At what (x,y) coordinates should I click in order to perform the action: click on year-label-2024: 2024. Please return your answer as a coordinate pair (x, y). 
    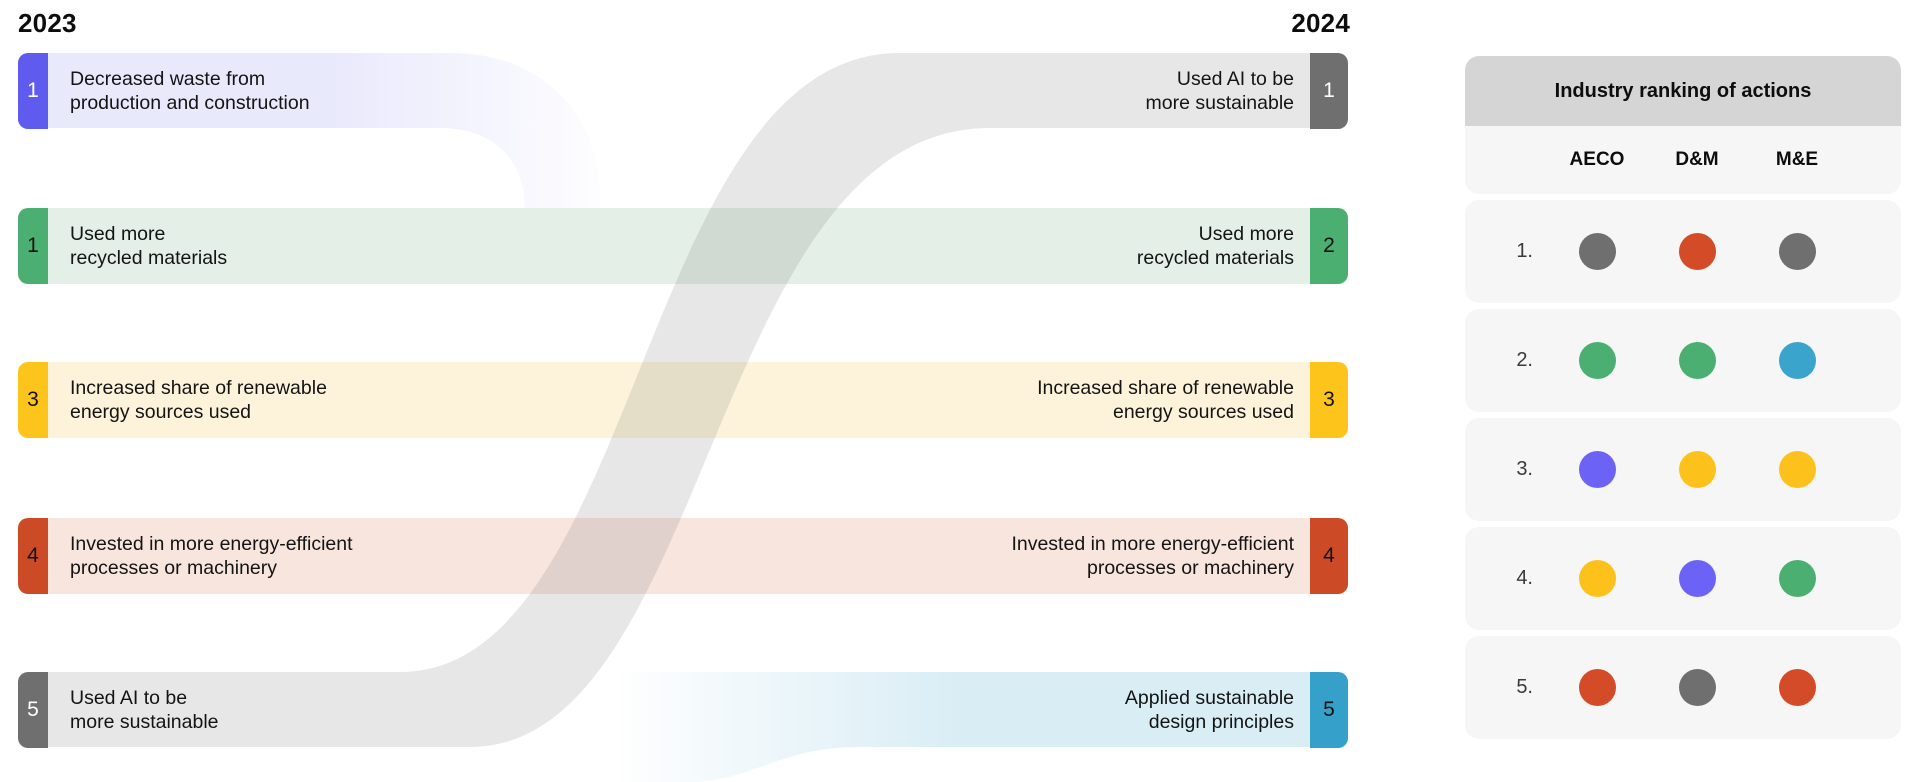
    Looking at the image, I should click on (1320, 23).